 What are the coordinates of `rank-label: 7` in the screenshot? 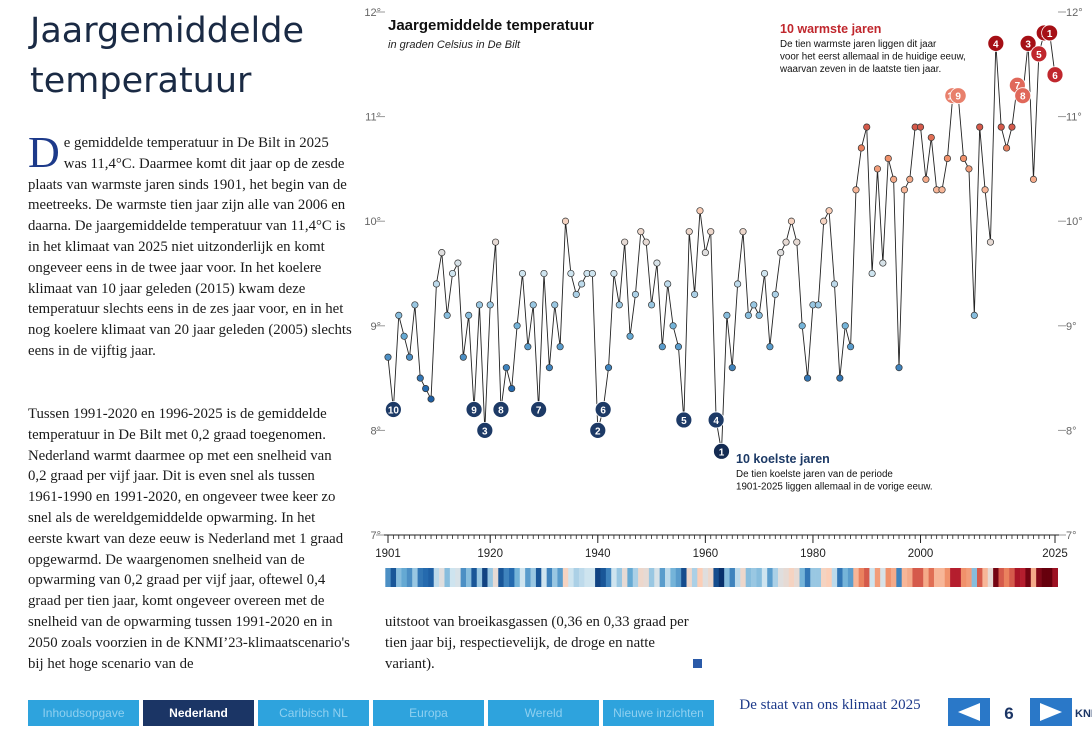 It's located at (539, 410).